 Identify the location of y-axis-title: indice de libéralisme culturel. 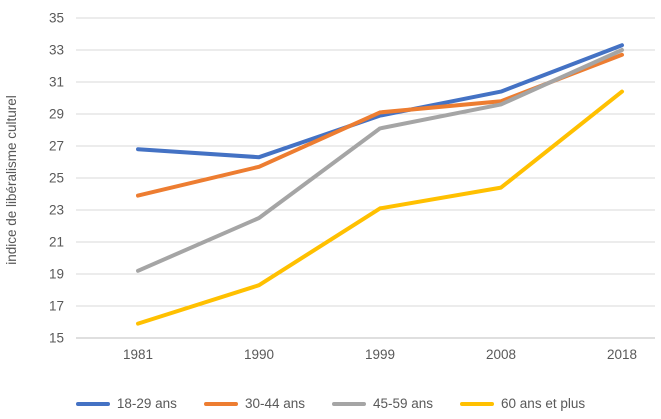
(11, 180).